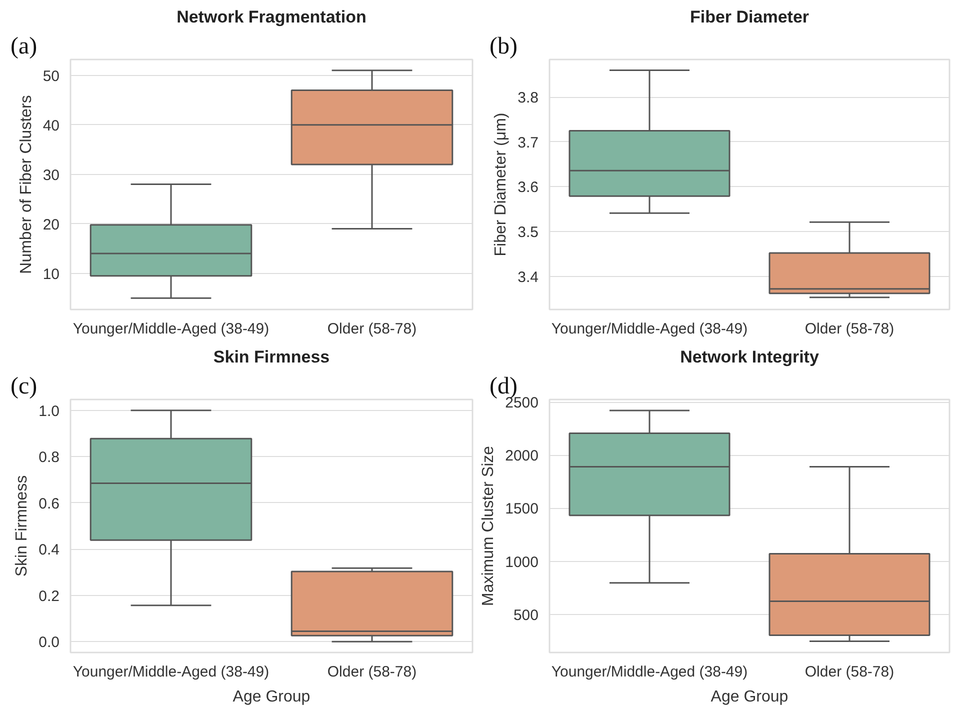  What do you see at coordinates (528, 233) in the screenshot?
I see `y-tick-label: 3.5` at bounding box center [528, 233].